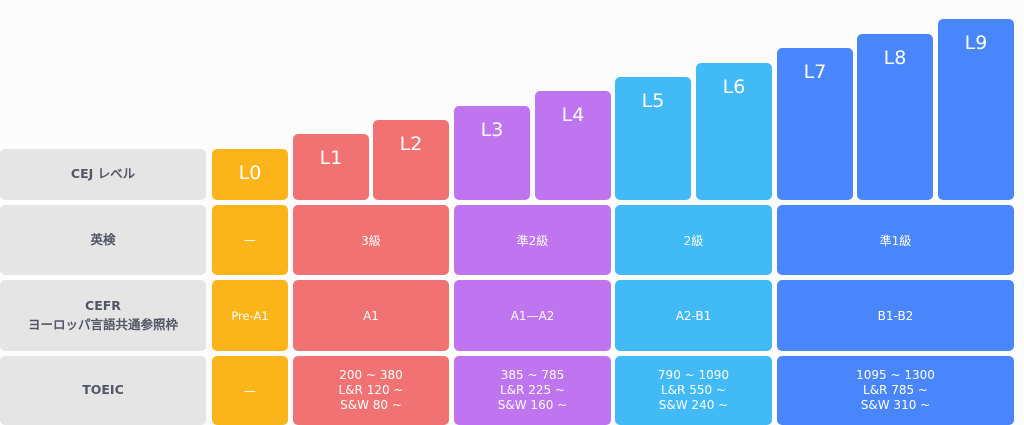 Image resolution: width=1024 pixels, height=425 pixels. I want to click on level-l0-label: L0, so click(250, 173).